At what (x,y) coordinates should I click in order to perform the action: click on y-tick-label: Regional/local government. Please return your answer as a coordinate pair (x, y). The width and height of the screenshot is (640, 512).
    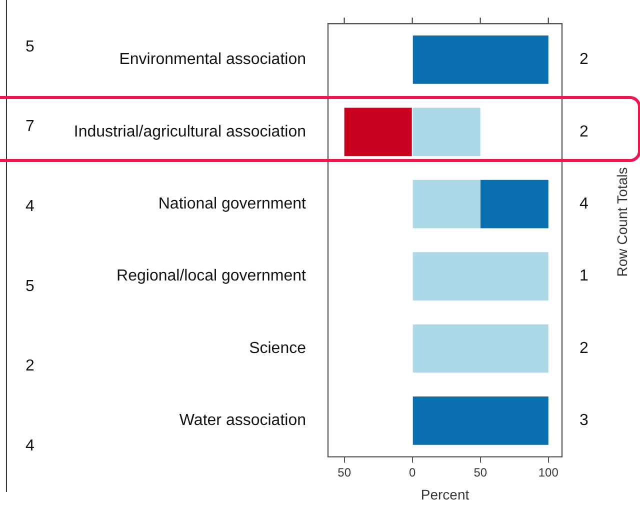
    Looking at the image, I should click on (211, 276).